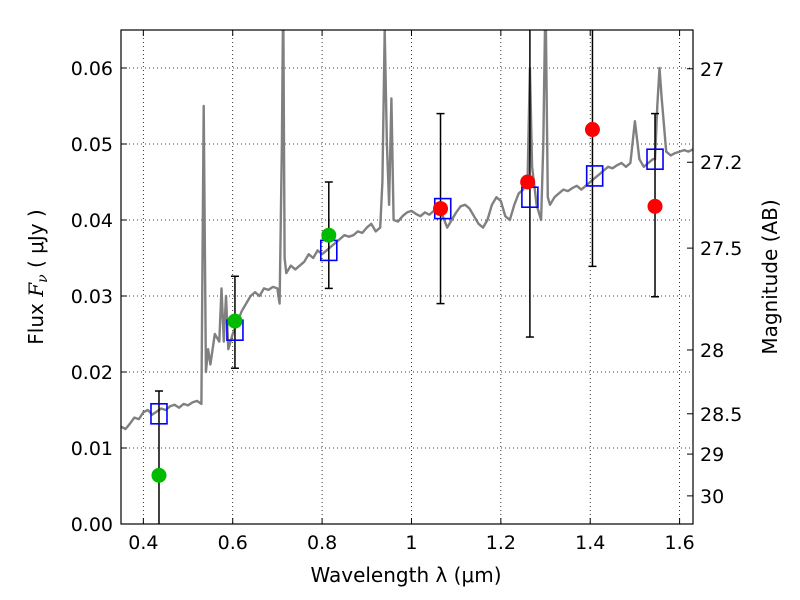  What do you see at coordinates (36, 321) in the screenshot?
I see `y-label-flux: Flux` at bounding box center [36, 321].